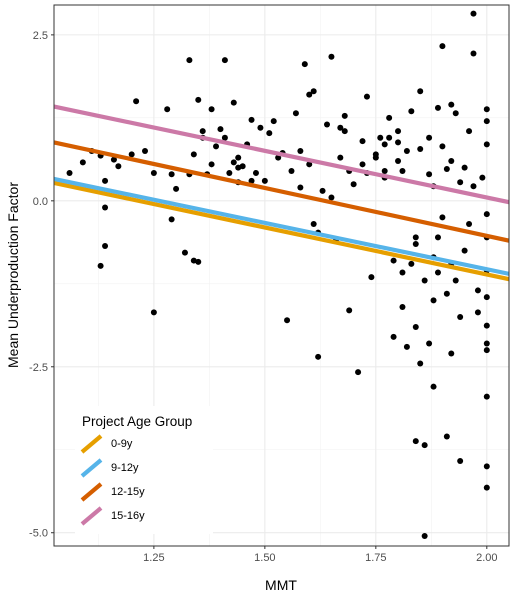  What do you see at coordinates (486, 558) in the screenshot?
I see `x-tick-label: 2.00` at bounding box center [486, 558].